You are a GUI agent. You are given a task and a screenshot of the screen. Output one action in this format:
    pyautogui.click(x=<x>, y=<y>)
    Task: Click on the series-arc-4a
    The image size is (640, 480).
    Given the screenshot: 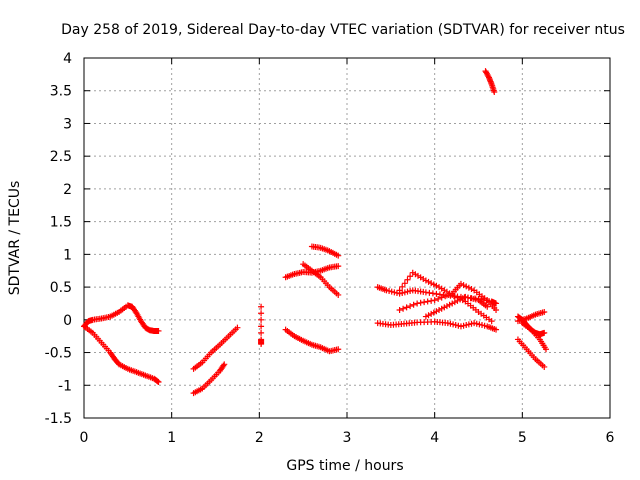 What is the action you would take?
    pyautogui.click(x=312, y=340)
    